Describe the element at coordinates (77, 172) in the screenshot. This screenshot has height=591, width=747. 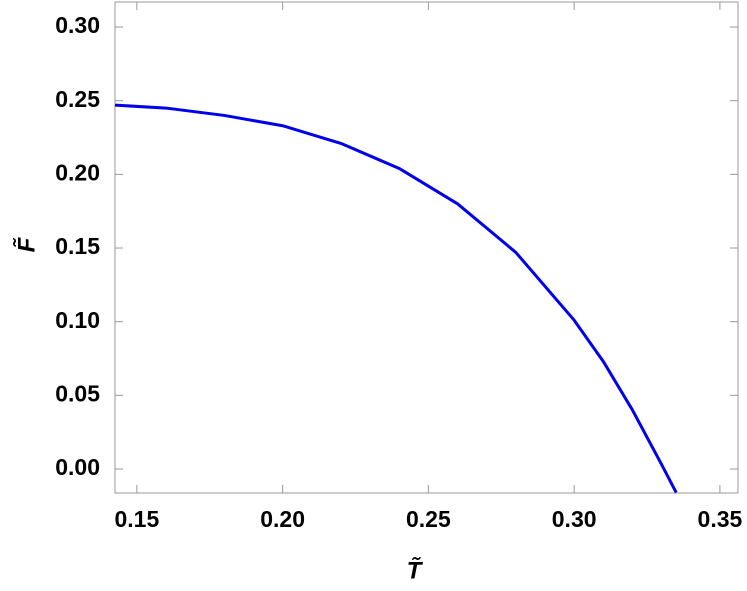
I see `y-tick-label: 0.20` at that location.